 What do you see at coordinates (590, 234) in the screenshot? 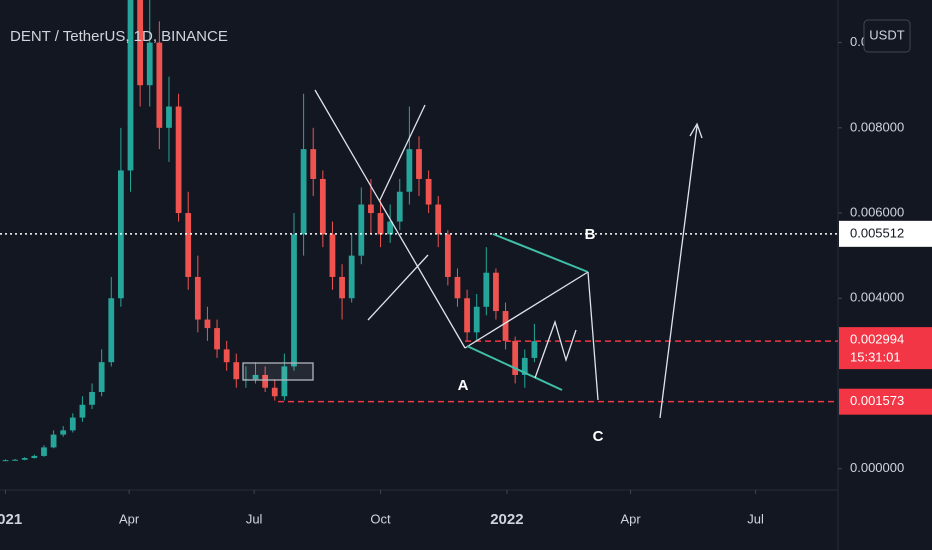
I see `wave-label: B` at bounding box center [590, 234].